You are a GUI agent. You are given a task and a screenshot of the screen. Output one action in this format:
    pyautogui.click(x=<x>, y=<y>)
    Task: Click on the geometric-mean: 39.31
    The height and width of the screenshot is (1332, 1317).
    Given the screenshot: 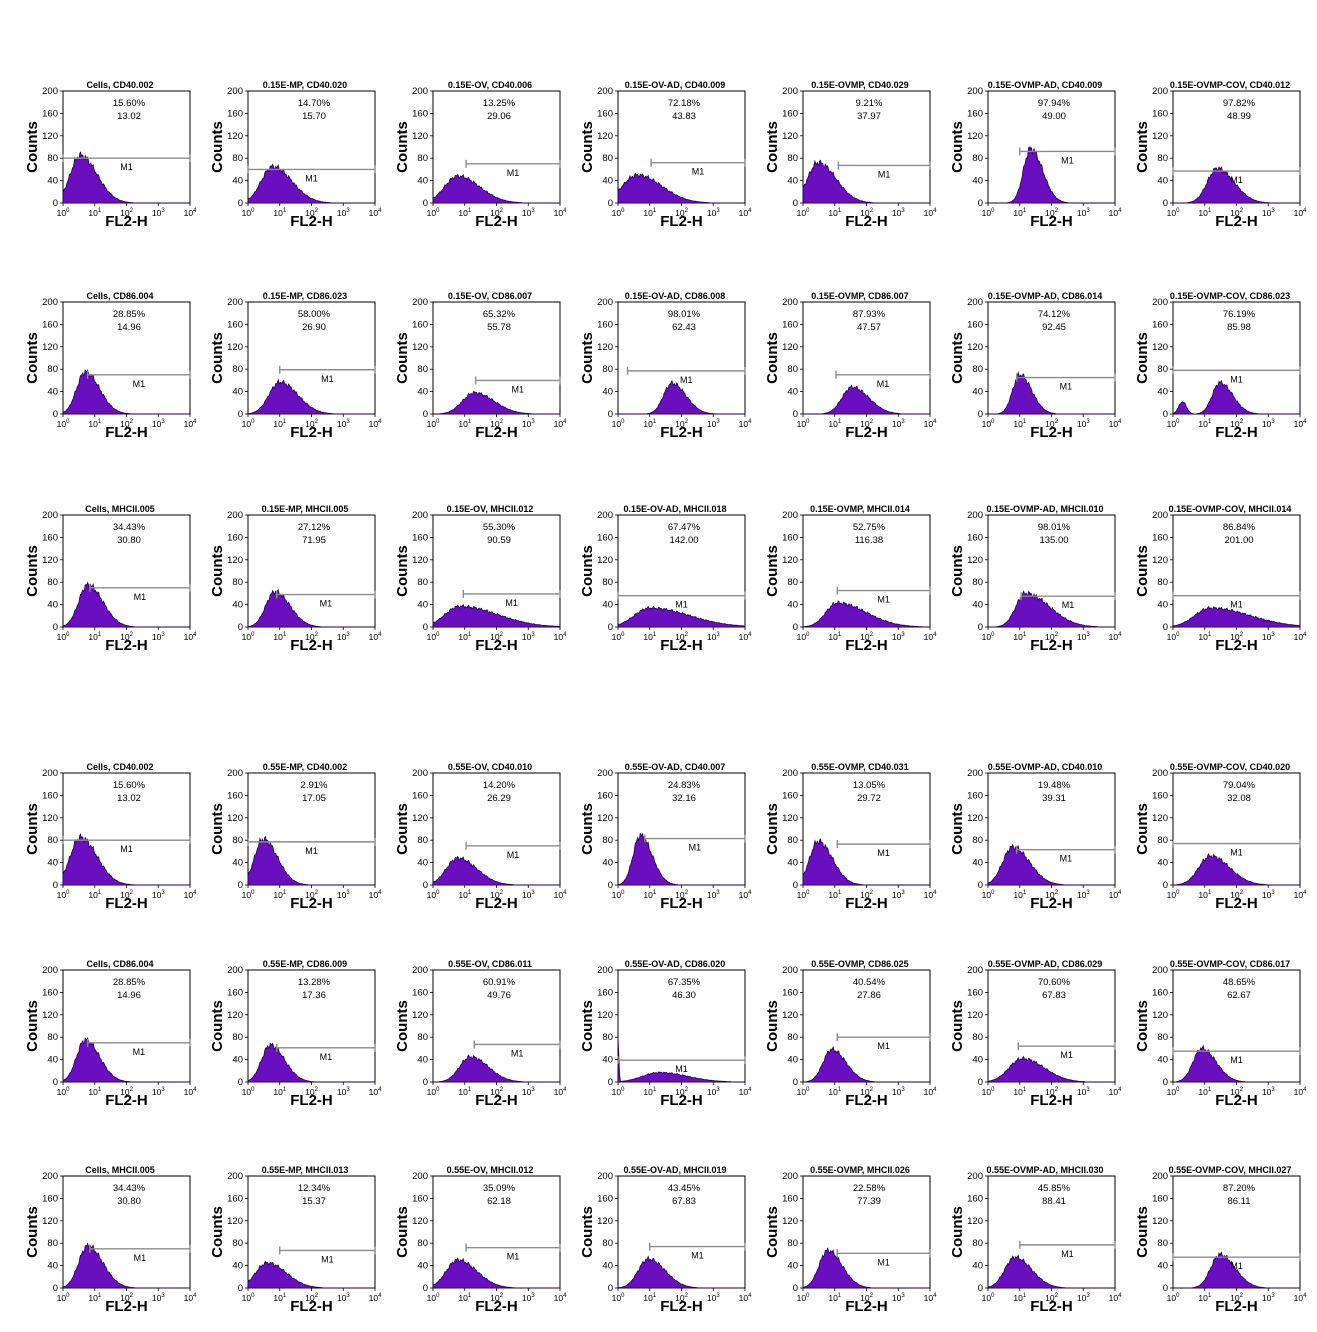 What is the action you would take?
    pyautogui.click(x=1054, y=798)
    